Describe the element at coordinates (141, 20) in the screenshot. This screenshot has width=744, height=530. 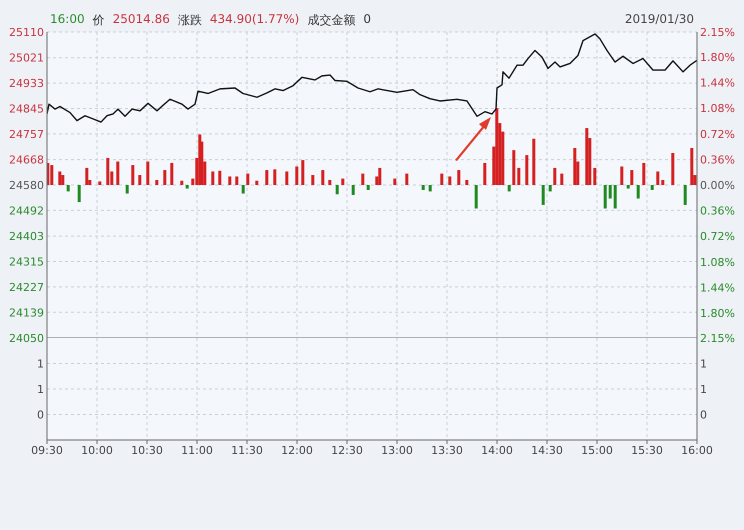
I see `text: 25014.86` at that location.